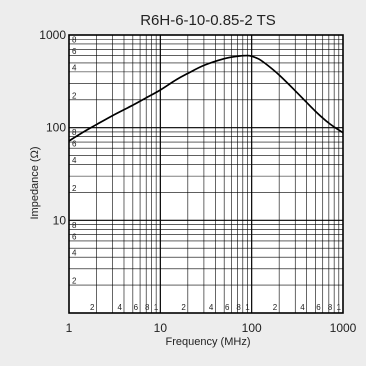 This screenshot has height=366, width=366. Describe the element at coordinates (208, 20) in the screenshot. I see `chart-title: R6H-6-10-0.85-2 TS` at that location.